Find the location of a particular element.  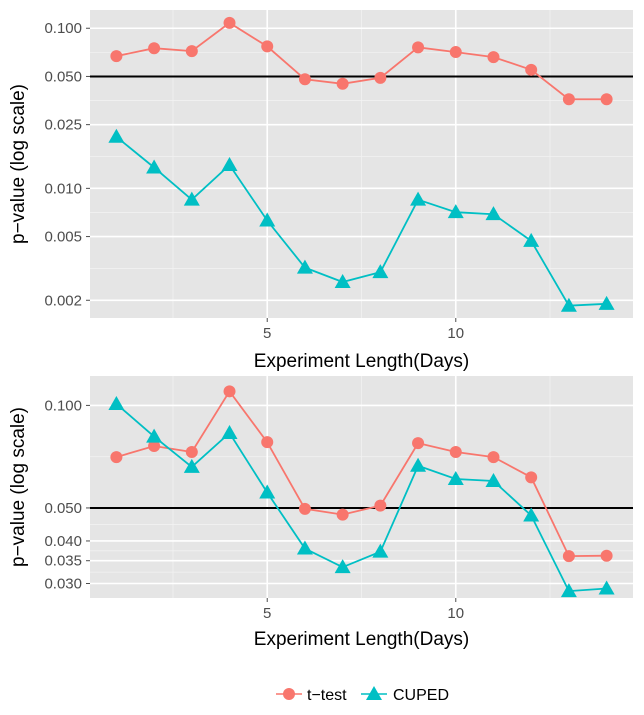

y-tick-label: 0.005 is located at coordinates (63, 237).